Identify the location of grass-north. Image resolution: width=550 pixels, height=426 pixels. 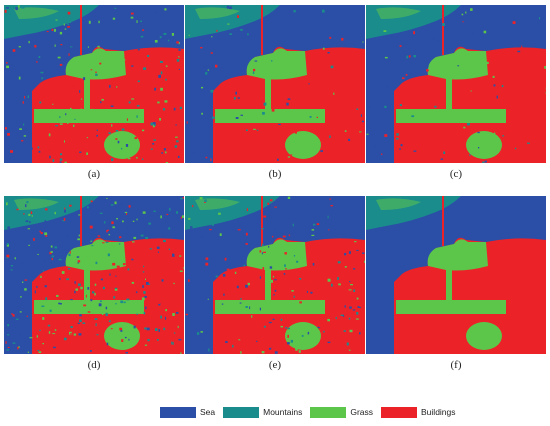
(95, 255).